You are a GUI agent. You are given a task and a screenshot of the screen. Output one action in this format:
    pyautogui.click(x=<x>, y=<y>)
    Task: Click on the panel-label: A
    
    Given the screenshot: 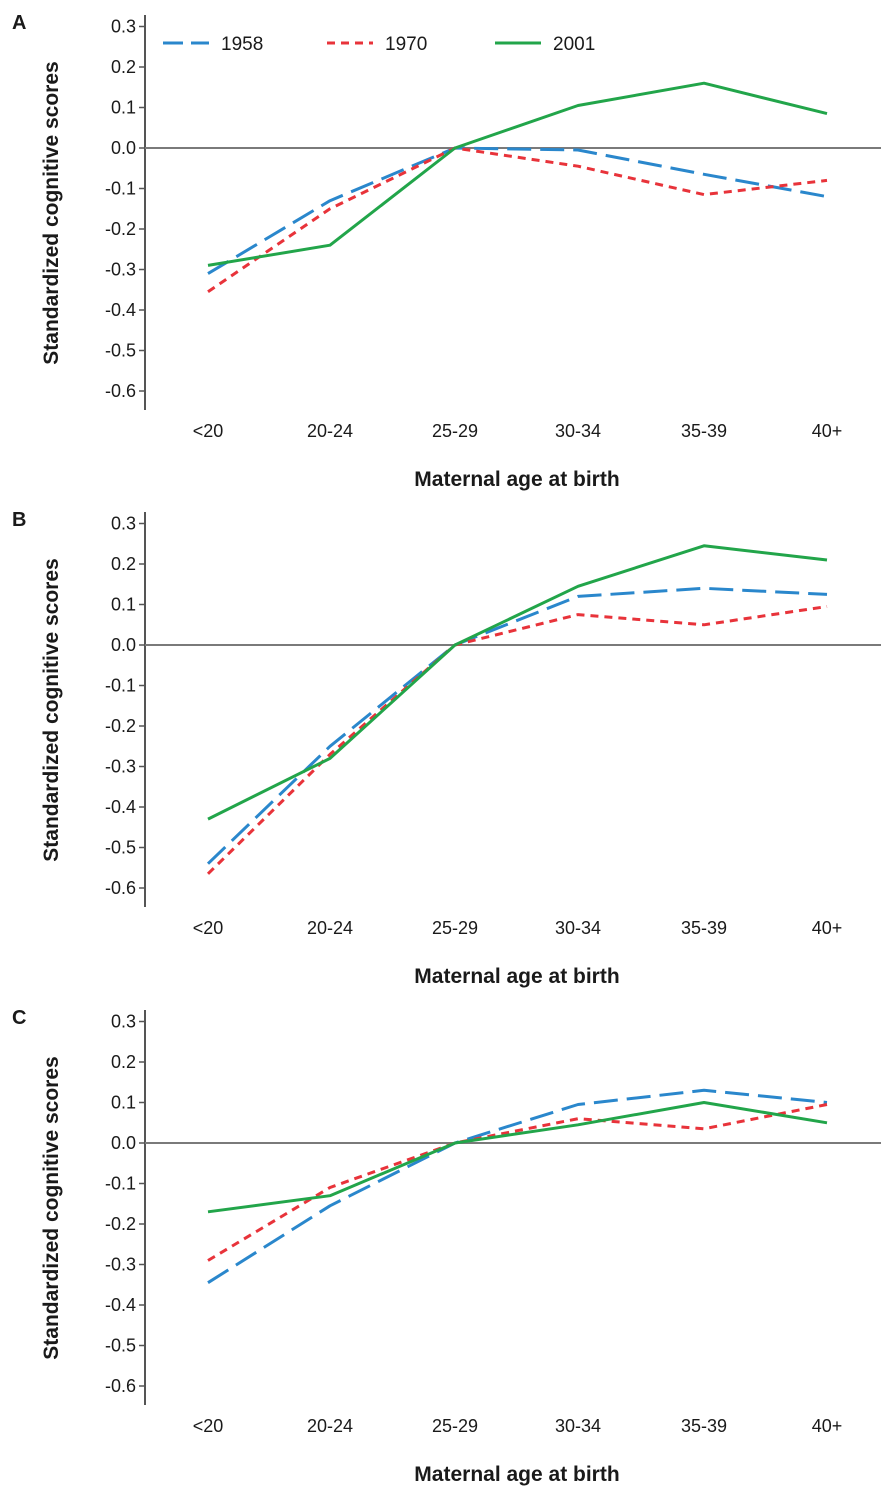 What is the action you would take?
    pyautogui.click(x=19, y=23)
    